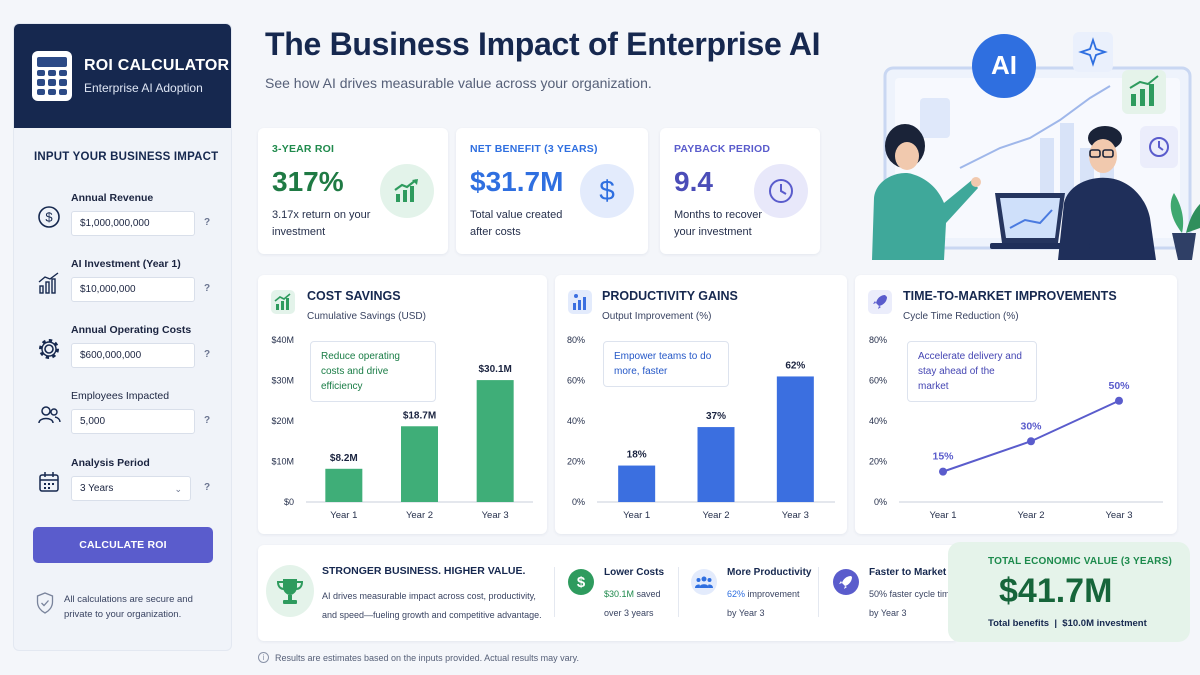 This screenshot has height=675, width=1200. What do you see at coordinates (1031, 426) in the screenshot?
I see `data-label: 30%` at bounding box center [1031, 426].